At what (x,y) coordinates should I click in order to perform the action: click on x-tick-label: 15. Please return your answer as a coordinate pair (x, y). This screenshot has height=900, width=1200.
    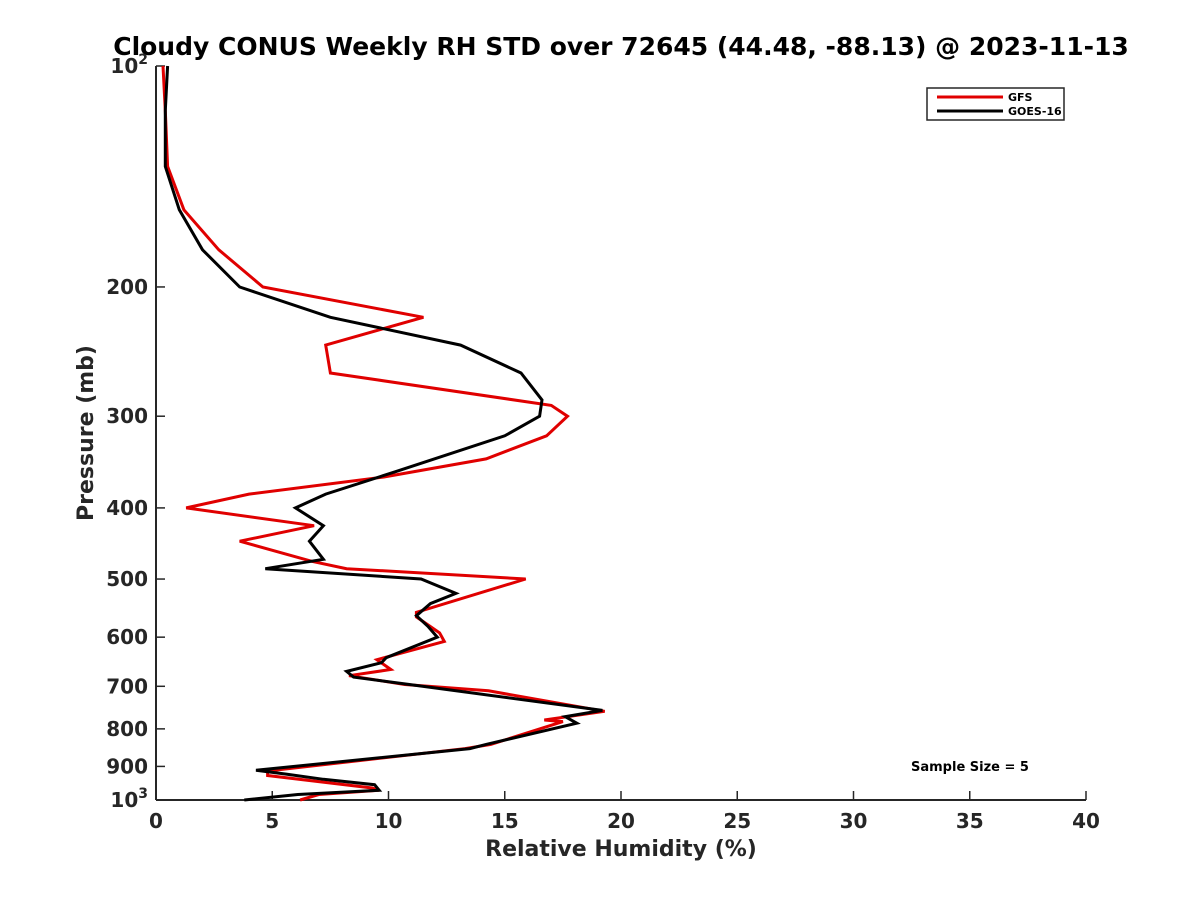
    Looking at the image, I should click on (505, 821).